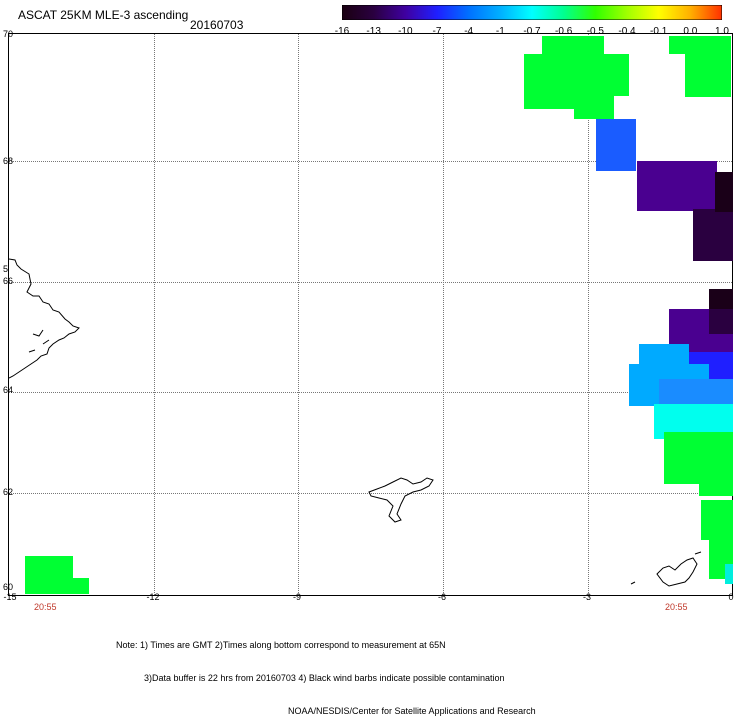 The width and height of the screenshot is (740, 728). I want to click on lat-label-68: 68, so click(8, 161).